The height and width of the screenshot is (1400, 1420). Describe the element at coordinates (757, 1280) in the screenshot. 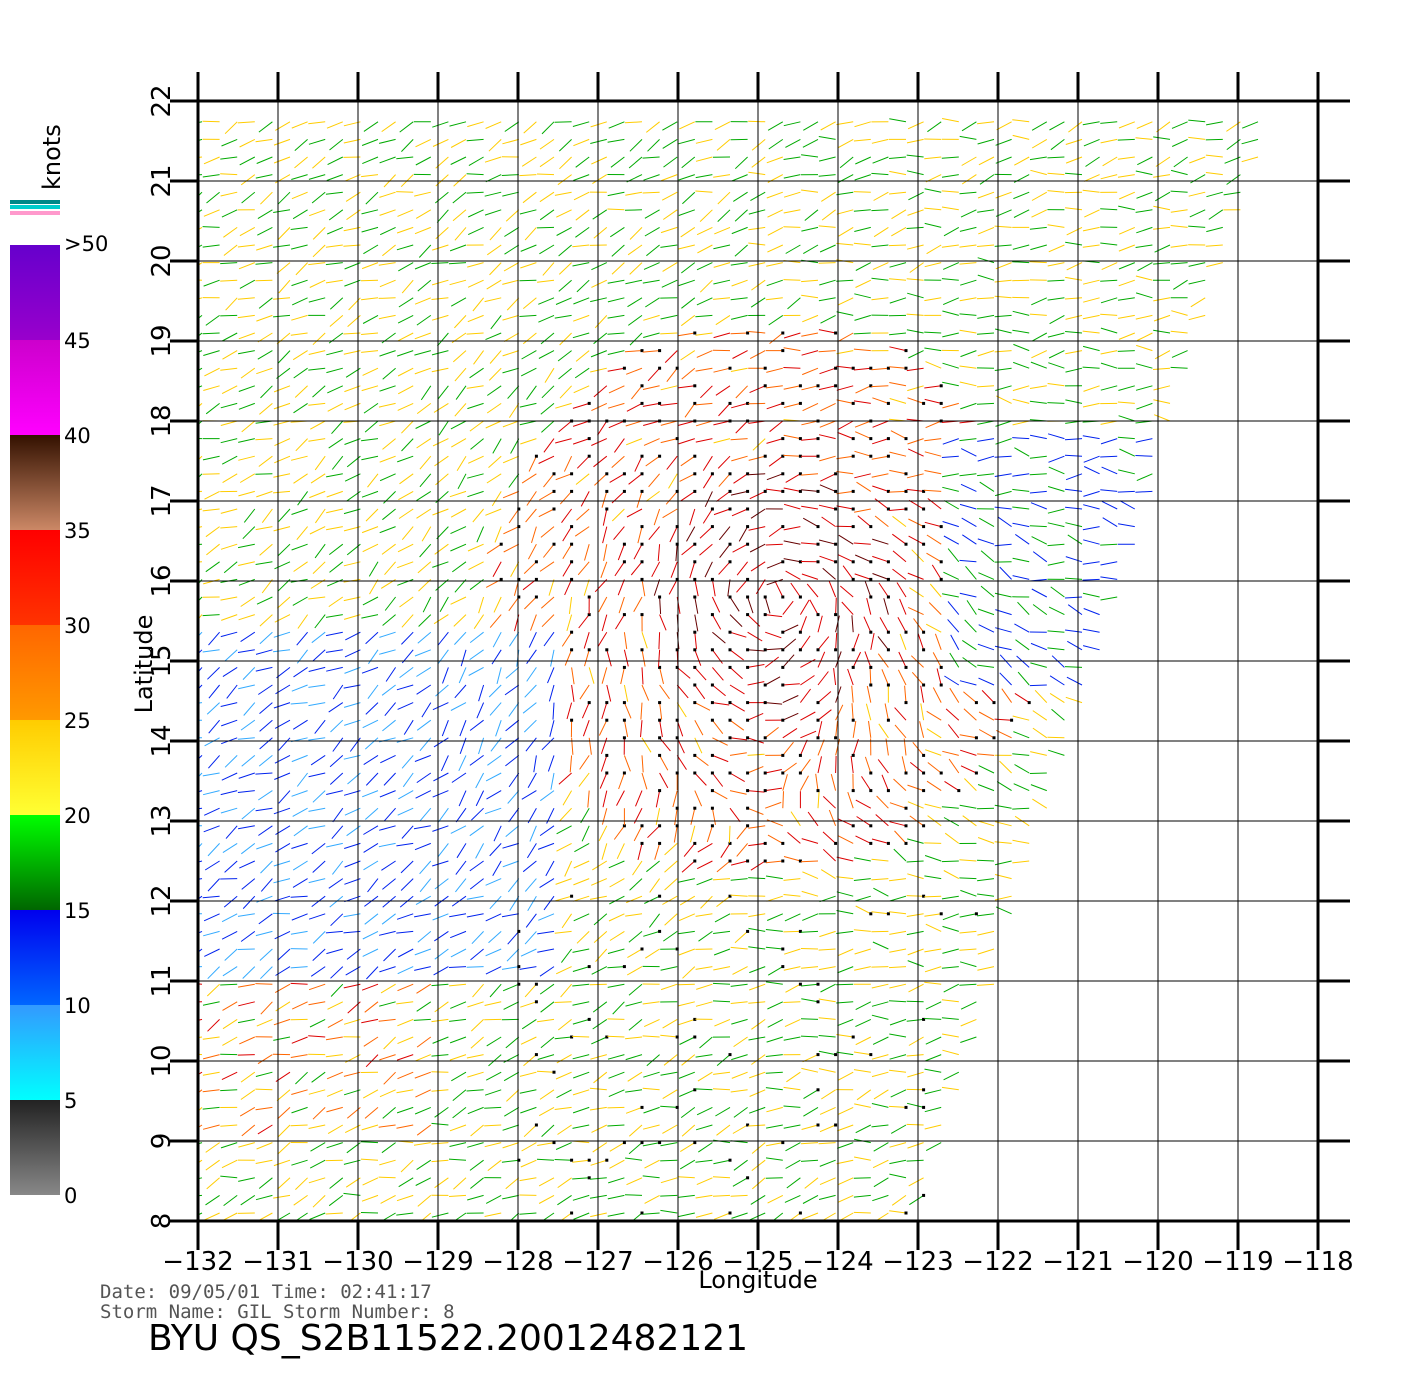

I see `x-axis-label: Longitude` at that location.